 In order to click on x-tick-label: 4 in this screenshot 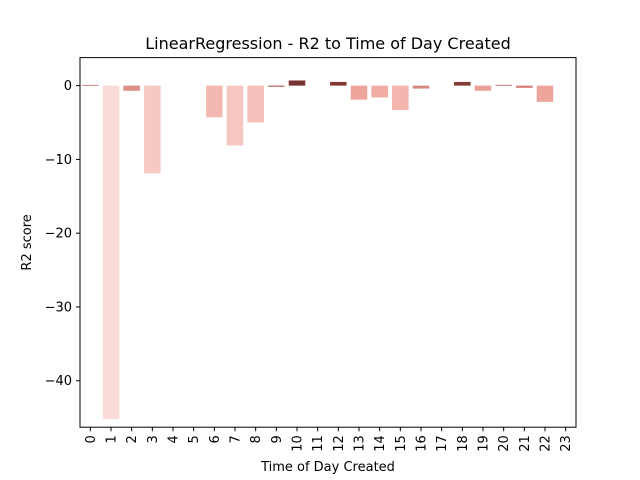, I will do `click(174, 439)`.